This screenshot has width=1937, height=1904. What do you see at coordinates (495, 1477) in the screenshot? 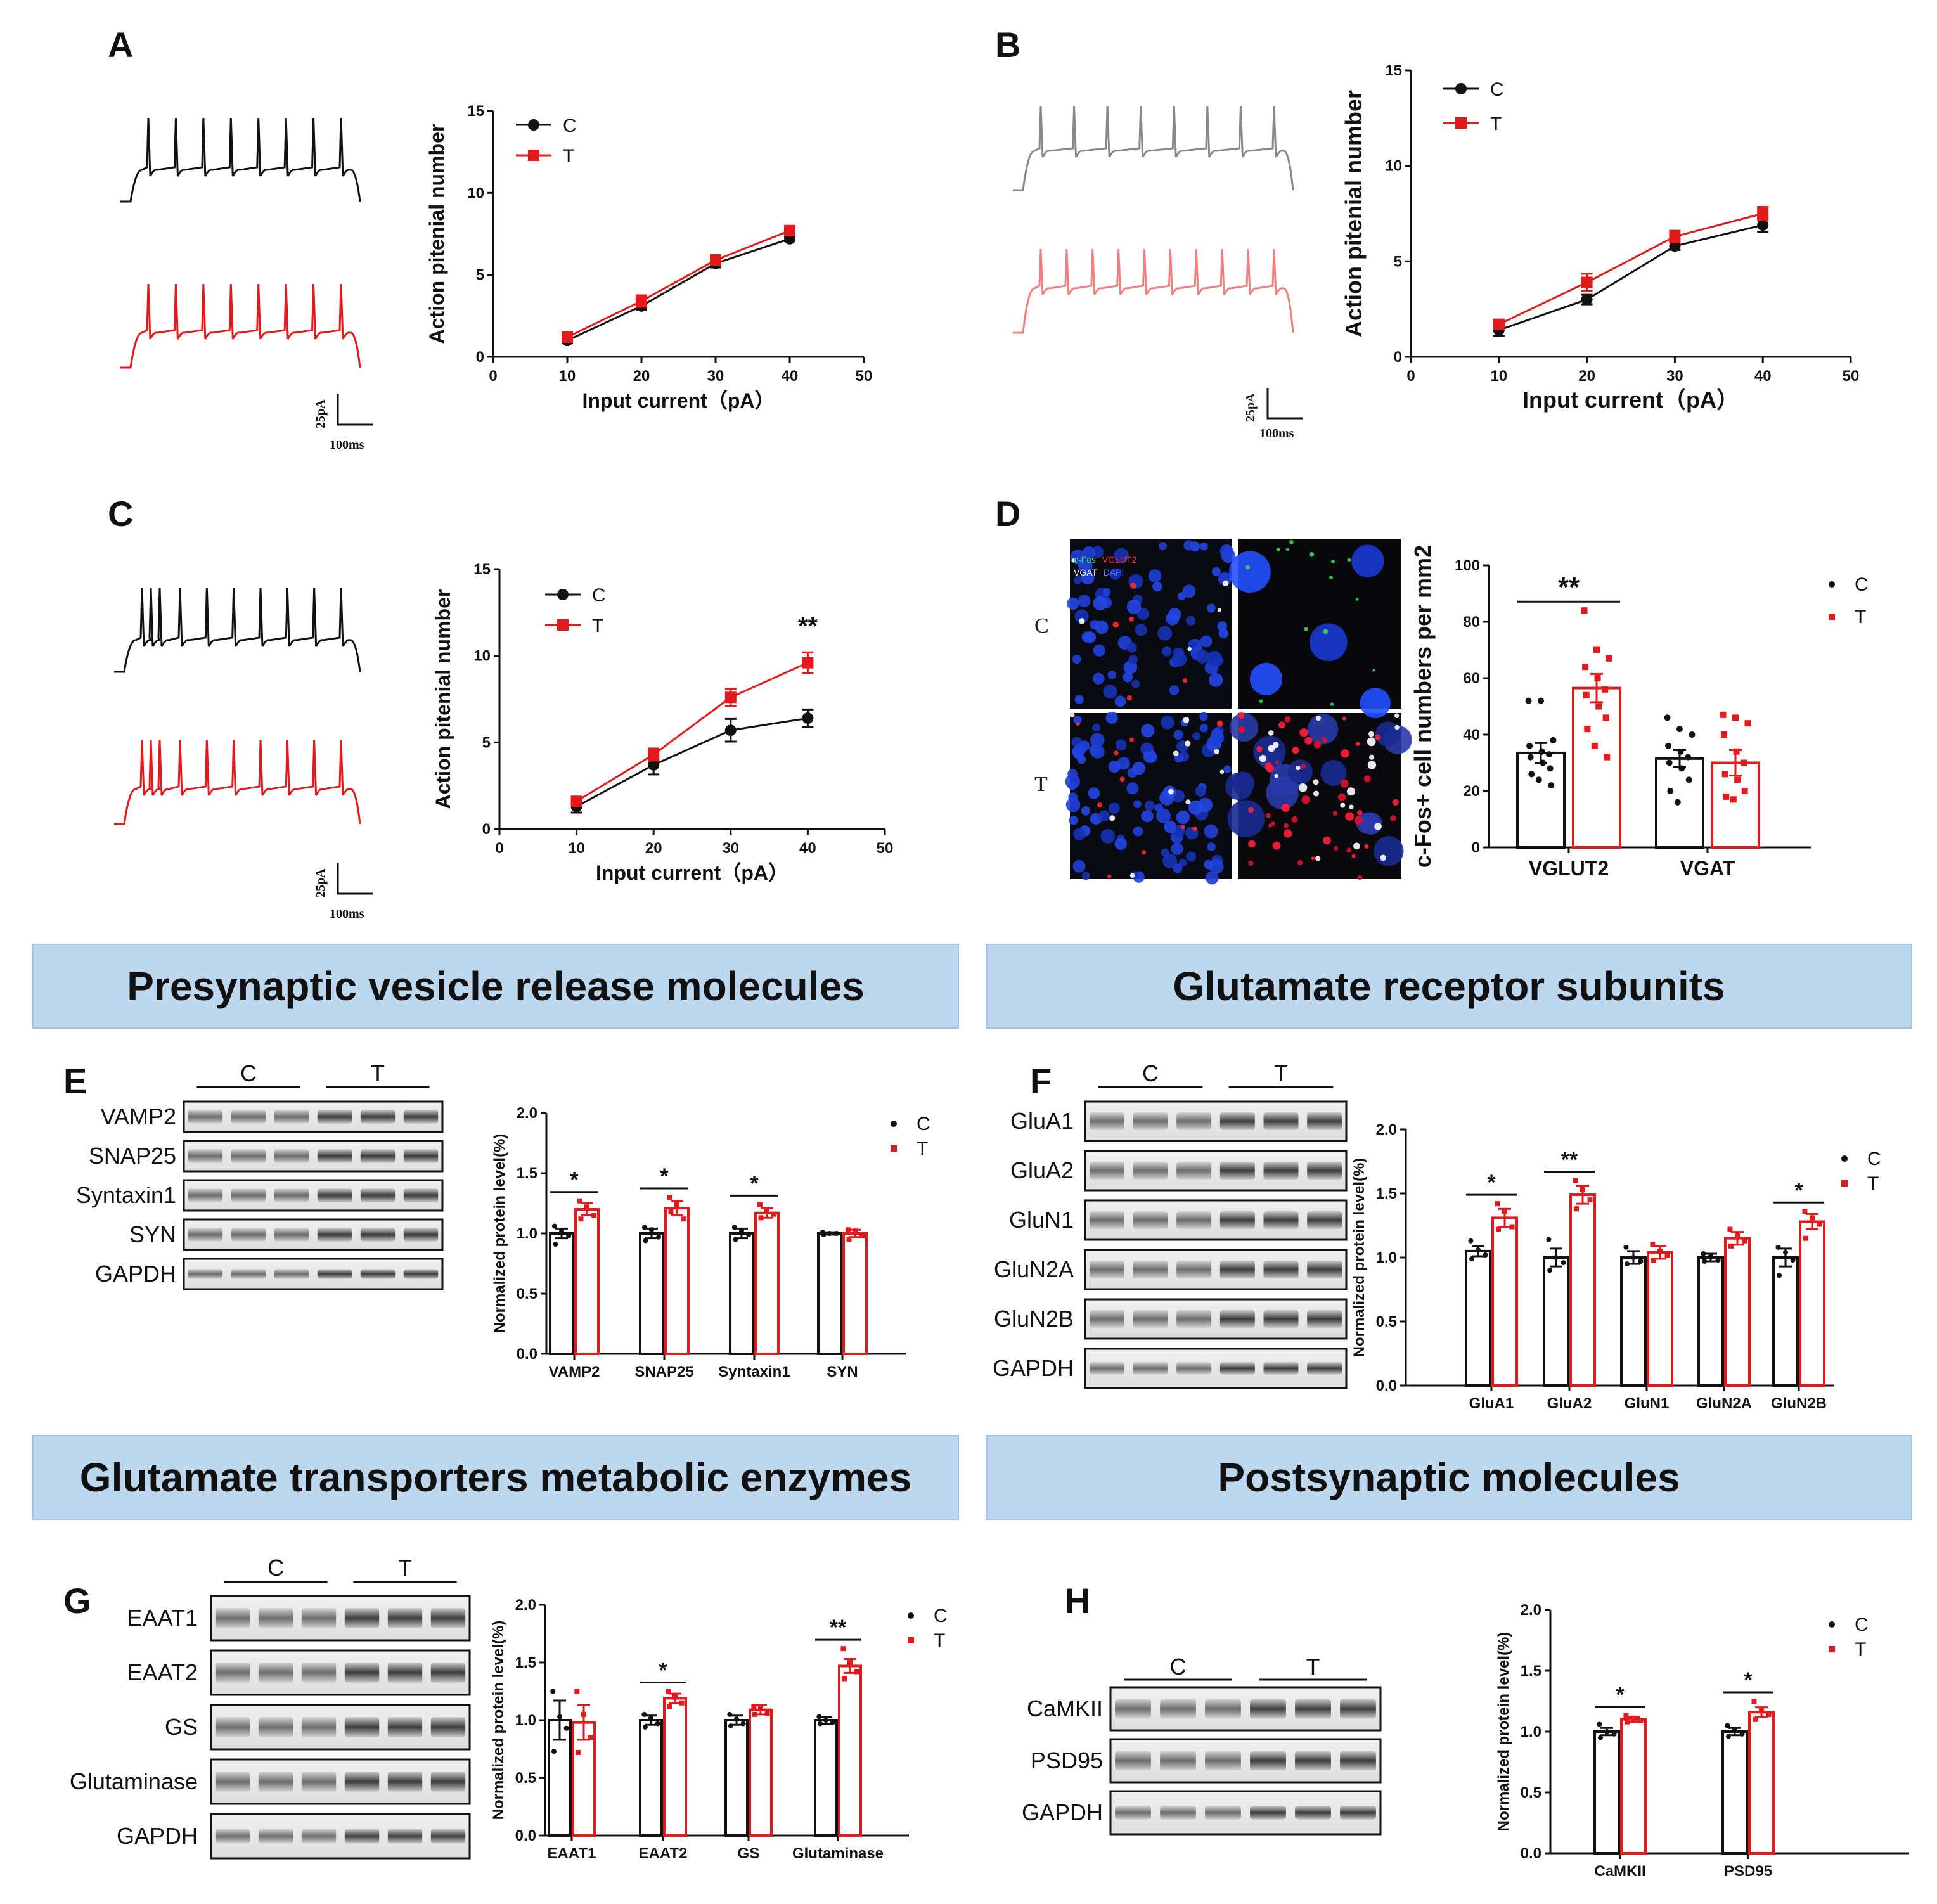
I see `section-header-transporters: Glutamate transporters metabolic enzymes` at bounding box center [495, 1477].